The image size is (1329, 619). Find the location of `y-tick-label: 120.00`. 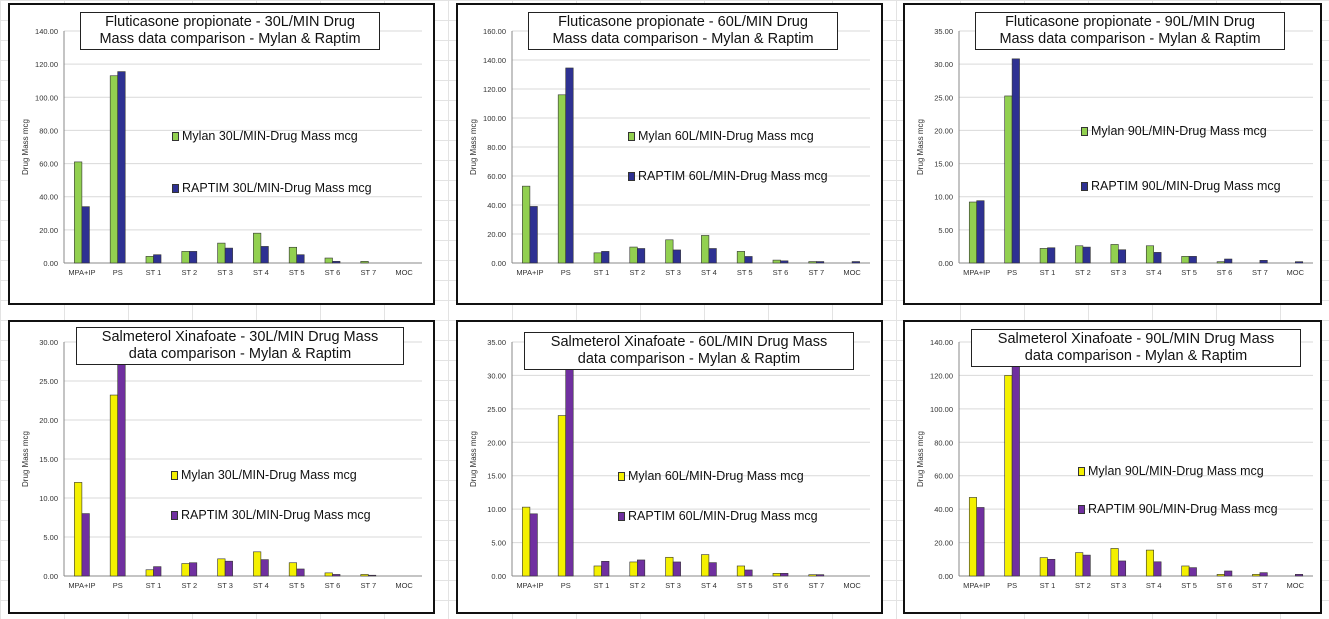

y-tick-label: 120.00 is located at coordinates (494, 89).